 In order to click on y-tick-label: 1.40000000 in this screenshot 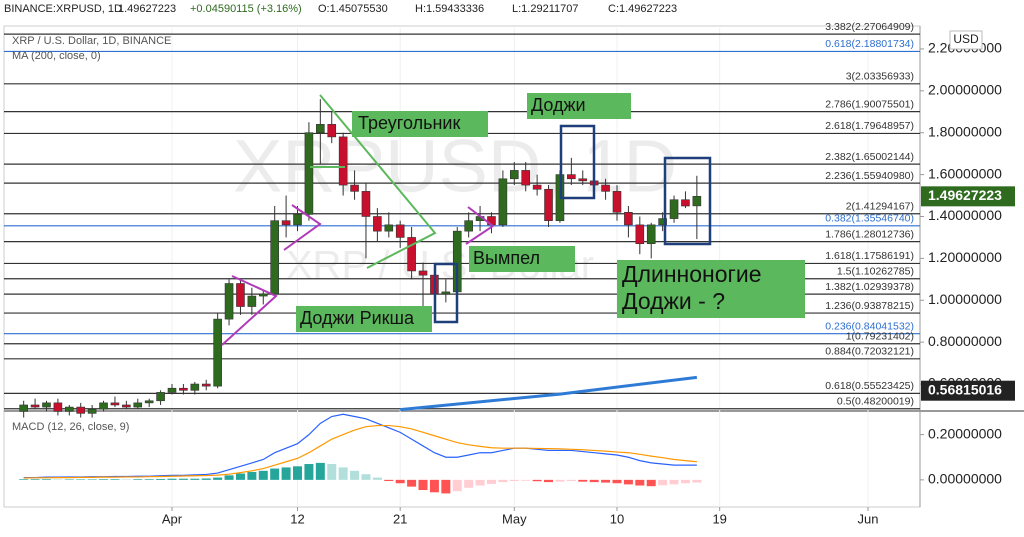, I will do `click(965, 215)`.